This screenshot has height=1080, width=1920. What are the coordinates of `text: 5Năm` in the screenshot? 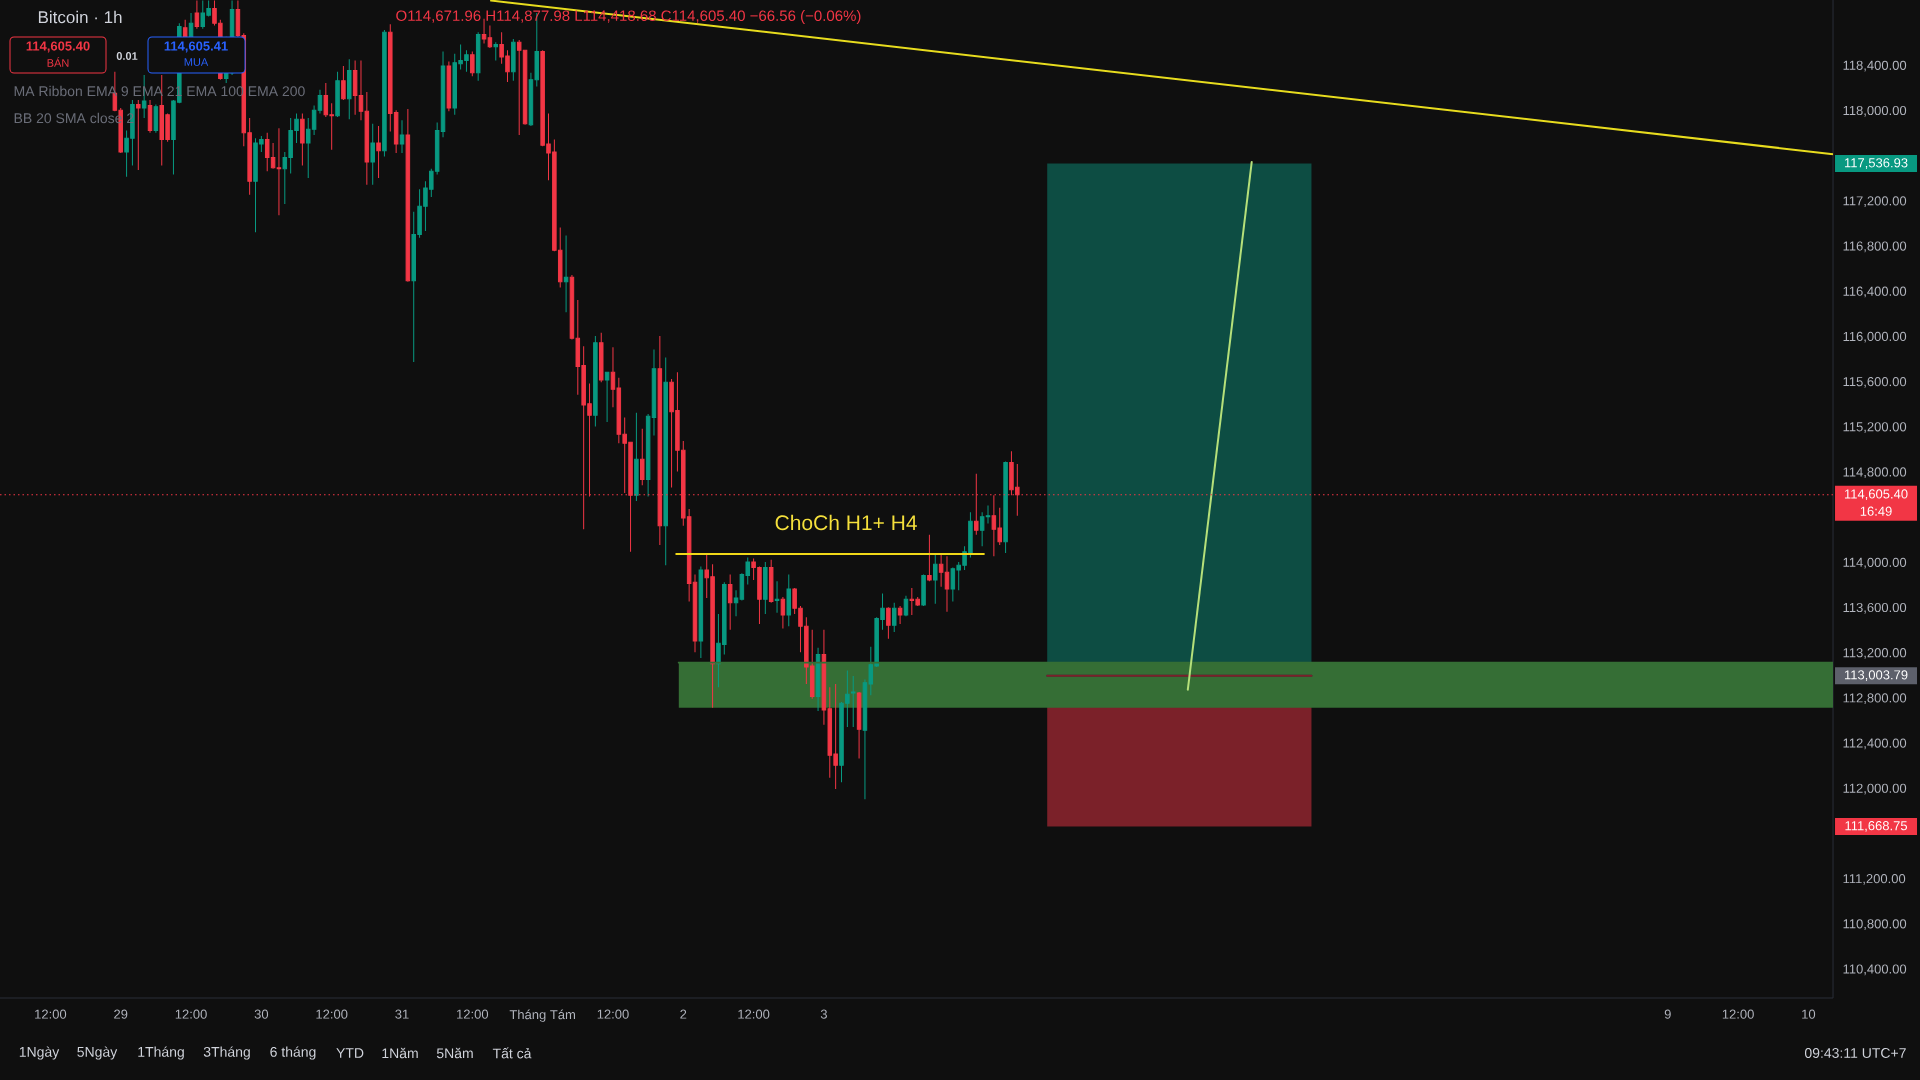 It's located at (454, 1053).